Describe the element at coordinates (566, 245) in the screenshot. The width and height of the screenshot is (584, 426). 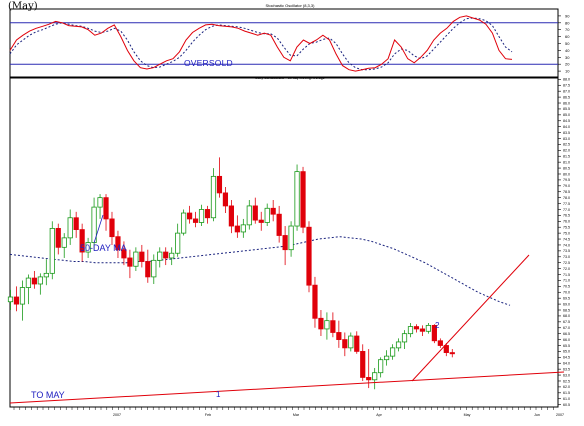
I see `price-tick-label: 74.0` at that location.